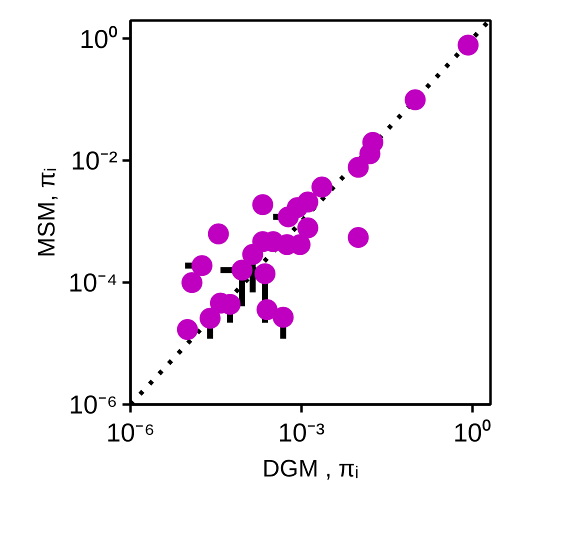  Describe the element at coordinates (301, 433) in the screenshot. I see `x-tick-label: 10⁻³` at that location.